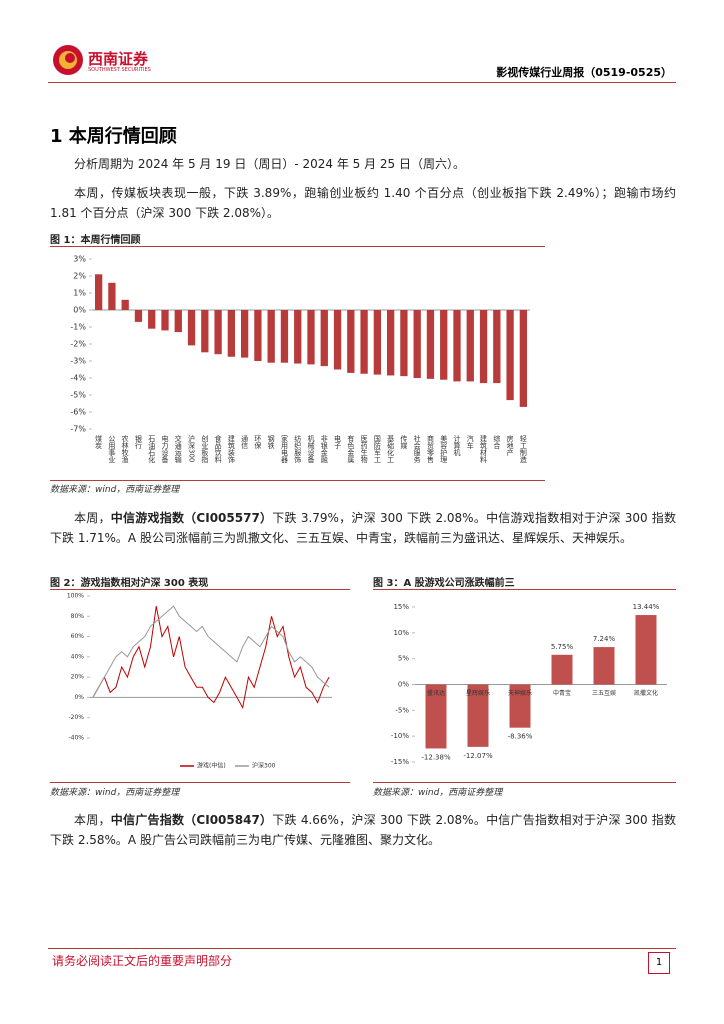  What do you see at coordinates (152, 449) in the screenshot?
I see `x-tick-label: 石油石化` at bounding box center [152, 449].